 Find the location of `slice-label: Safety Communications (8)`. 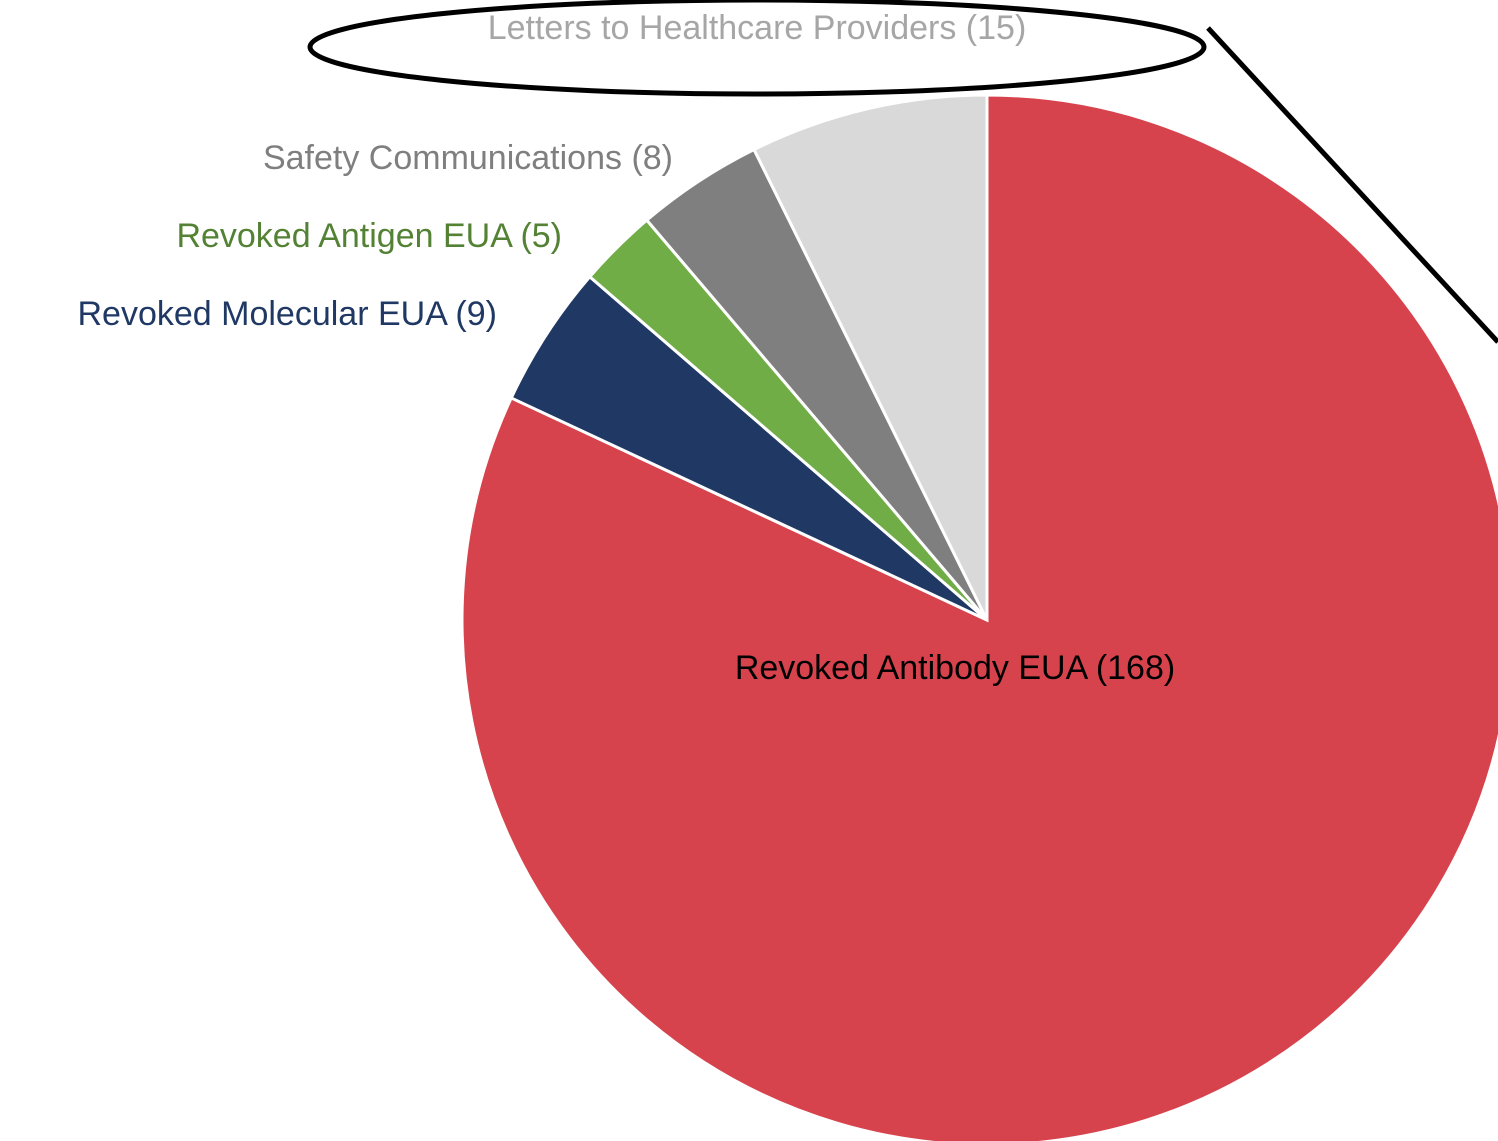

slice-label: Safety Communications (8) is located at coordinates (468, 158).